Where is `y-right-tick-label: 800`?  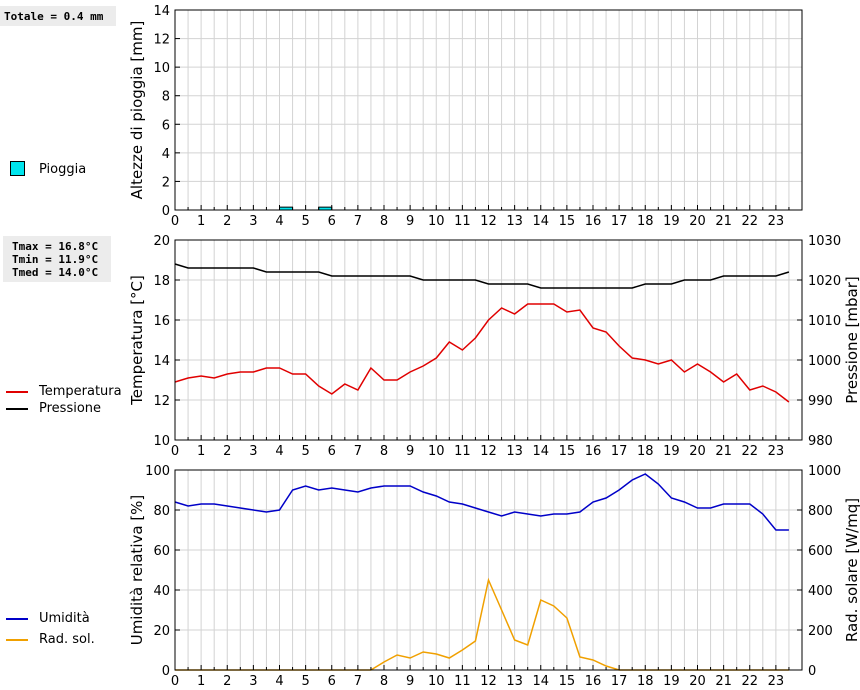 y-right-tick-label: 800 is located at coordinates (820, 511).